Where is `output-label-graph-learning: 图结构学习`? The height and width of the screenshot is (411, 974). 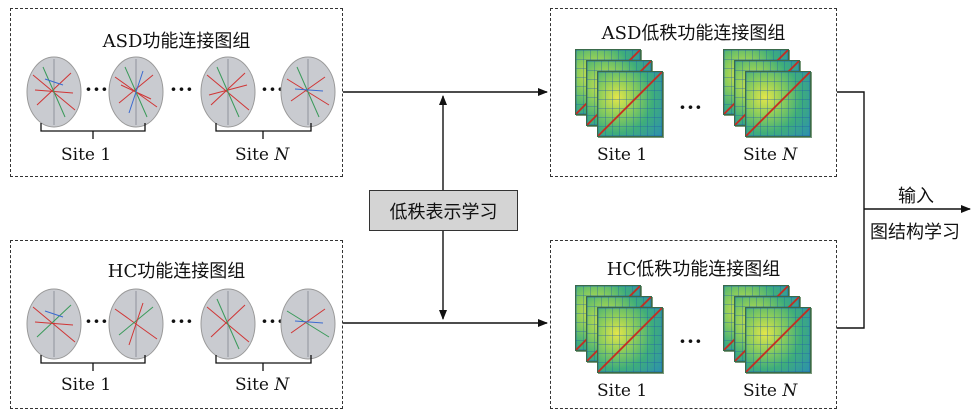
output-label-graph-learning: 图结构学习 is located at coordinates (915, 232).